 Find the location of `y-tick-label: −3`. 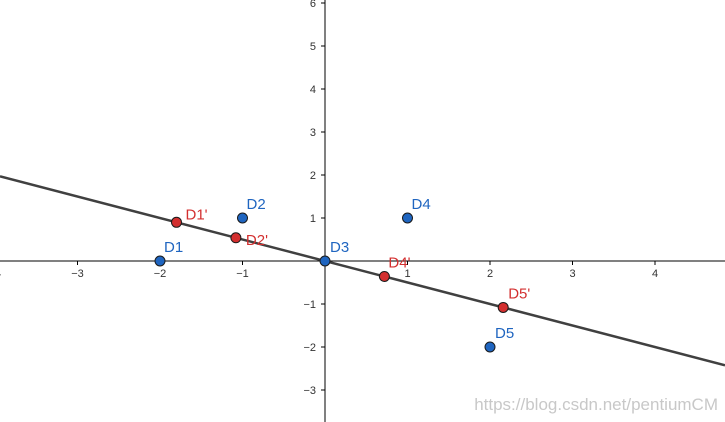

y-tick-label: −3 is located at coordinates (309, 391).